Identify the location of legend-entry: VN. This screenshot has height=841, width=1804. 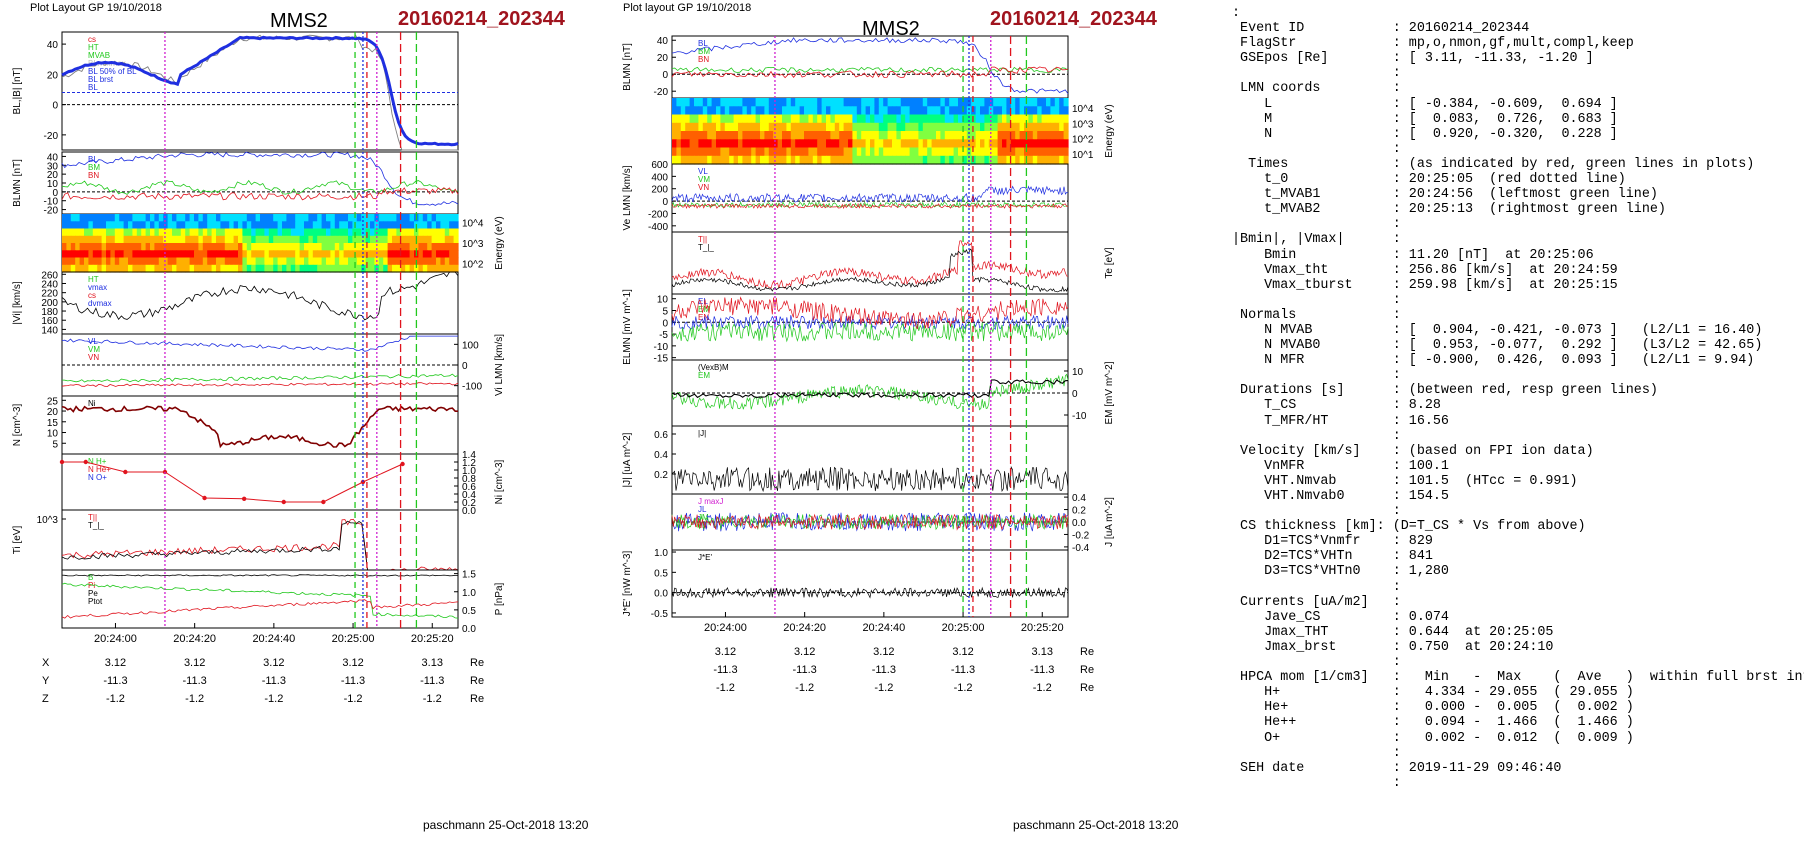
(703, 187).